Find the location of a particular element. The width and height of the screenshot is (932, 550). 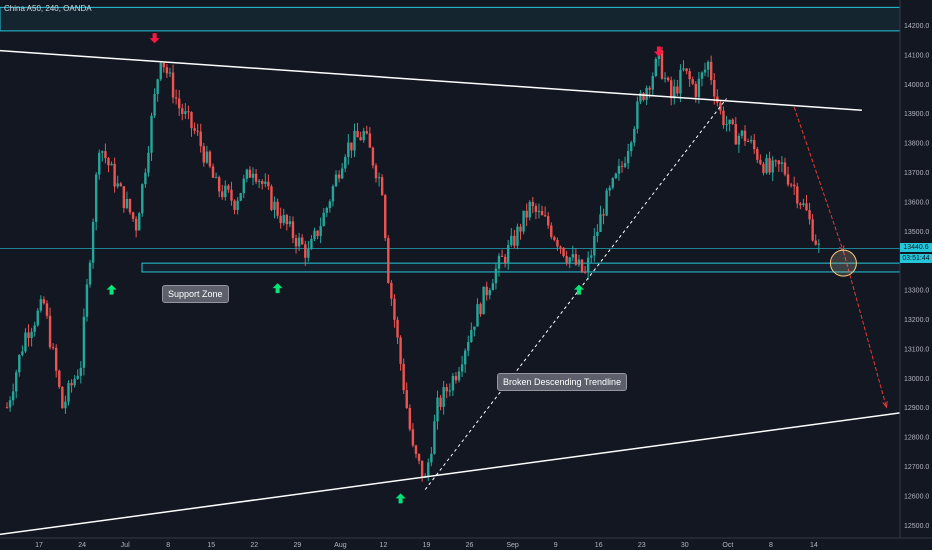

support-zone-band is located at coordinates (521, 267).